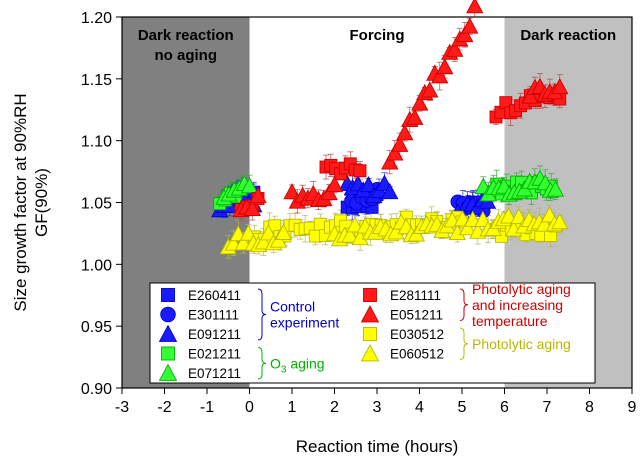  I want to click on region-label-0: Dark reaction, so click(186, 35).